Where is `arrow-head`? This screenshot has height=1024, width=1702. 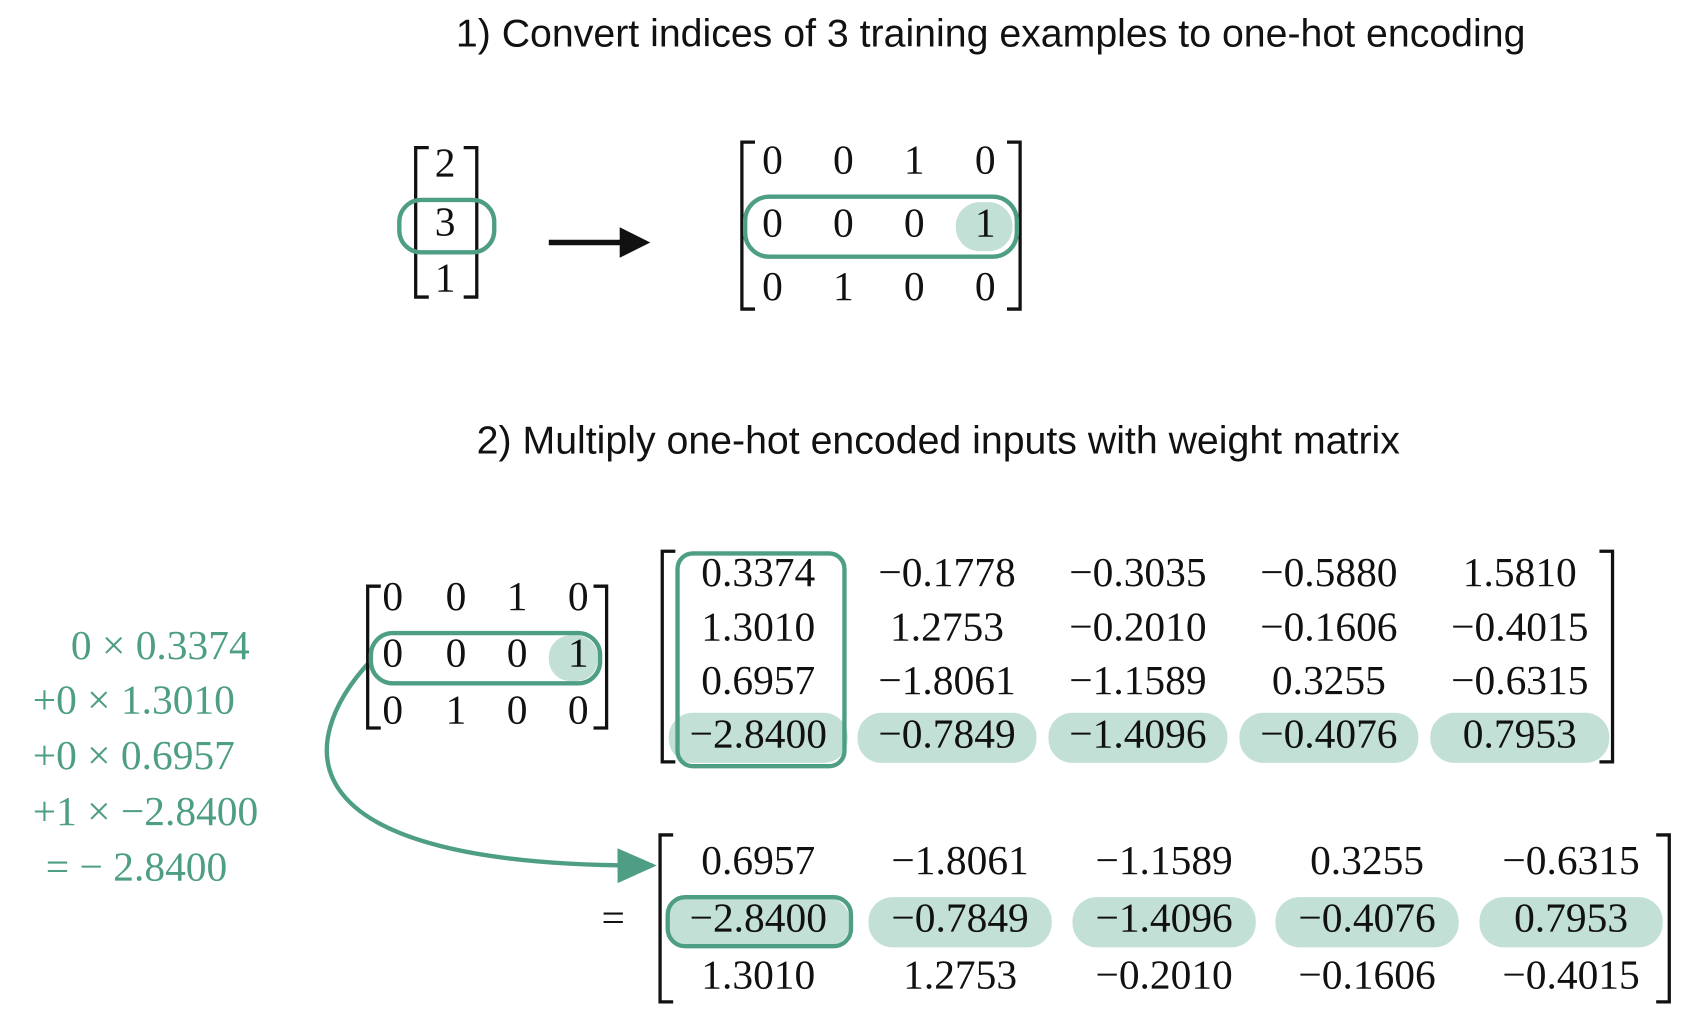
arrow-head is located at coordinates (635, 242).